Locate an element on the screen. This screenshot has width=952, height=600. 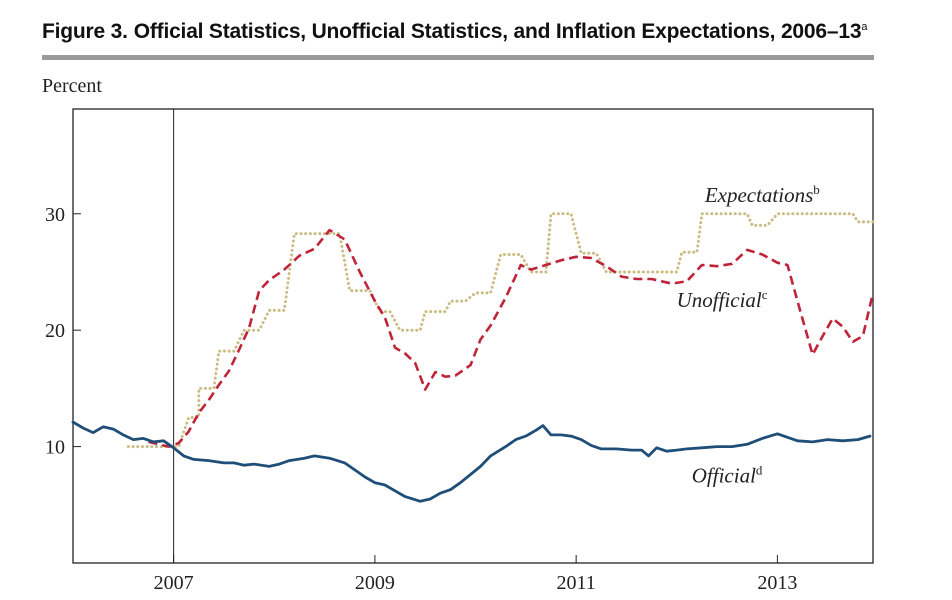
x-tick-label: 2007 is located at coordinates (174, 583).